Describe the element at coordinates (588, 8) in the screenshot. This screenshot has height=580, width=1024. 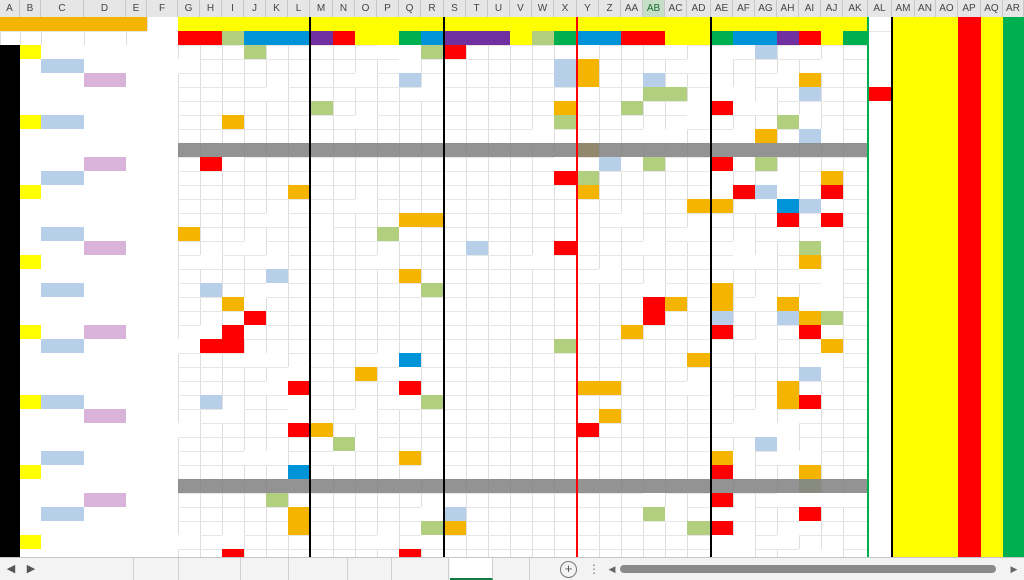
I see `column-header-y: Y` at that location.